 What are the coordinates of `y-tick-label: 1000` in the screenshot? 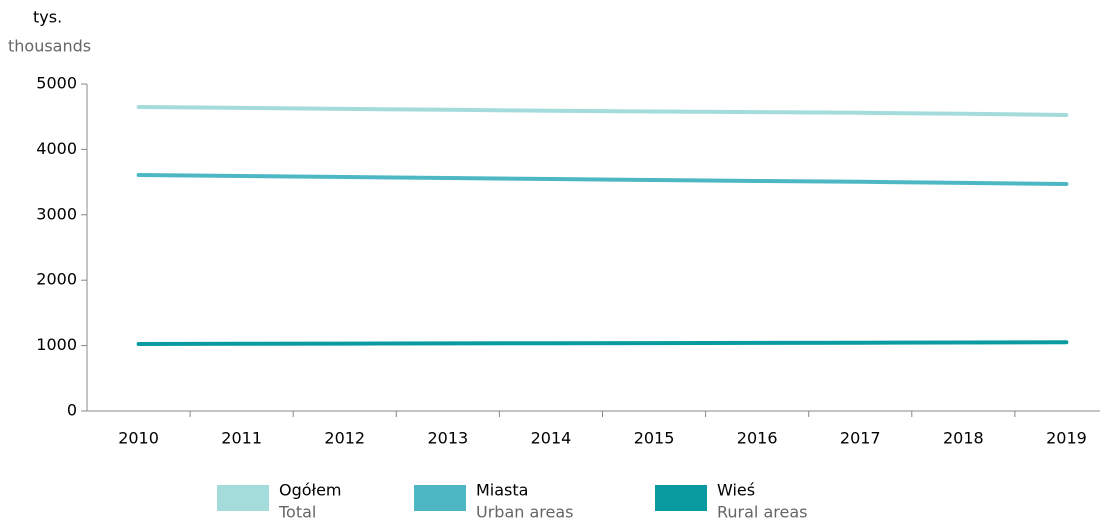 It's located at (56, 344).